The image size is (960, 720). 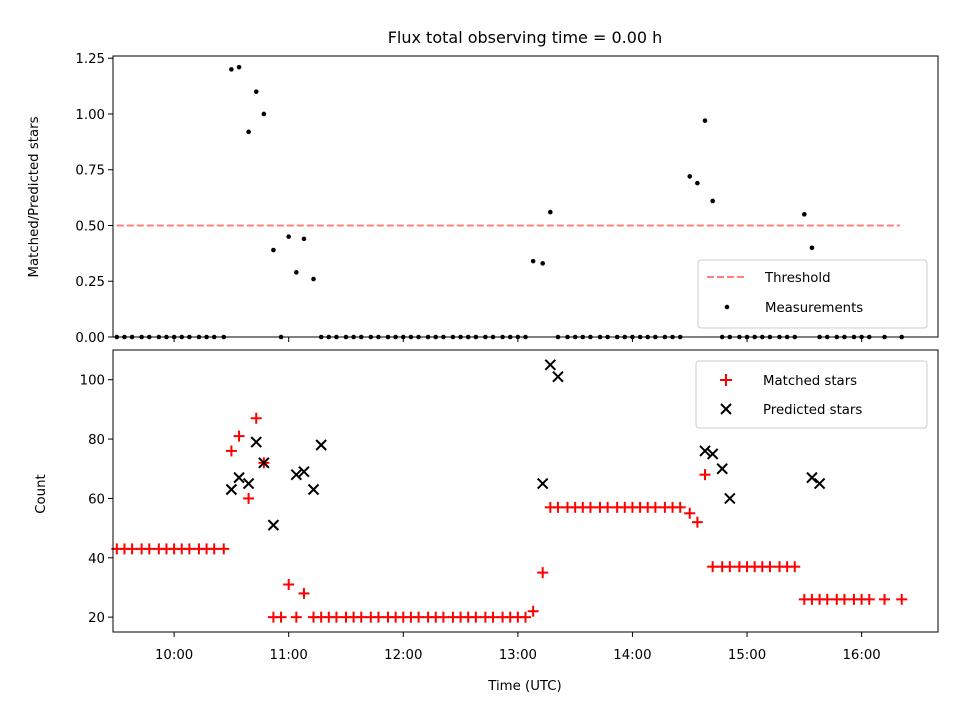 I want to click on chart-title: Flux total observing time = 0.00 h, so click(x=525, y=37).